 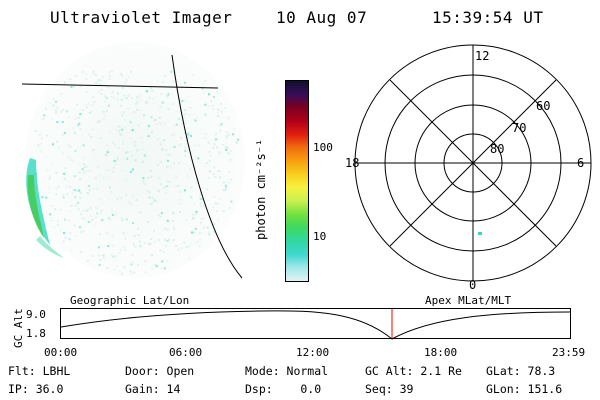 I want to click on info-flt: Flt: LBHL, so click(x=39, y=371).